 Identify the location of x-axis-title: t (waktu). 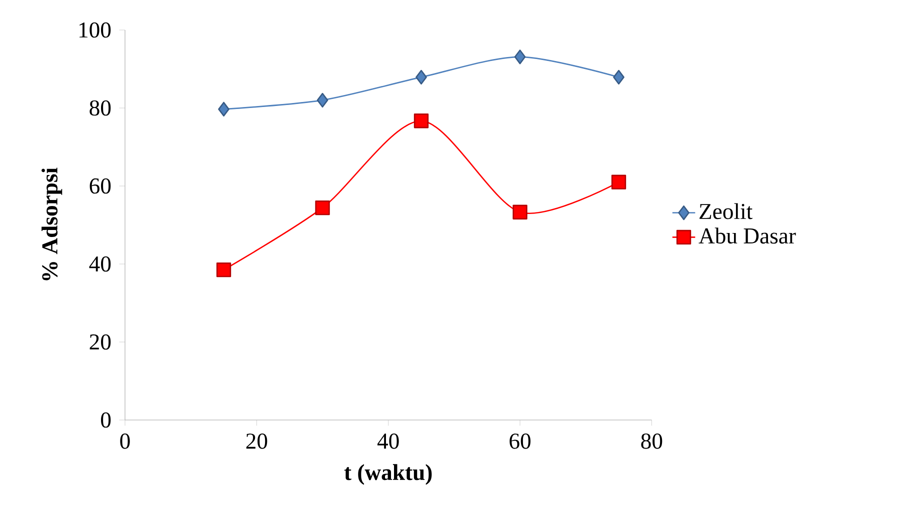
(388, 474).